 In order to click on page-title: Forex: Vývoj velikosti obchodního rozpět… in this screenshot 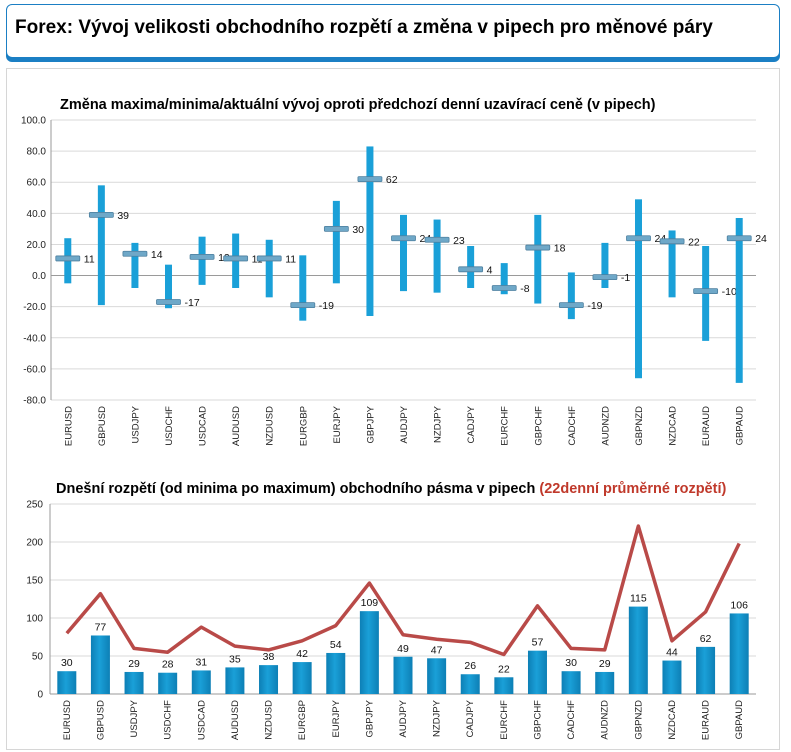, I will do `click(364, 27)`.